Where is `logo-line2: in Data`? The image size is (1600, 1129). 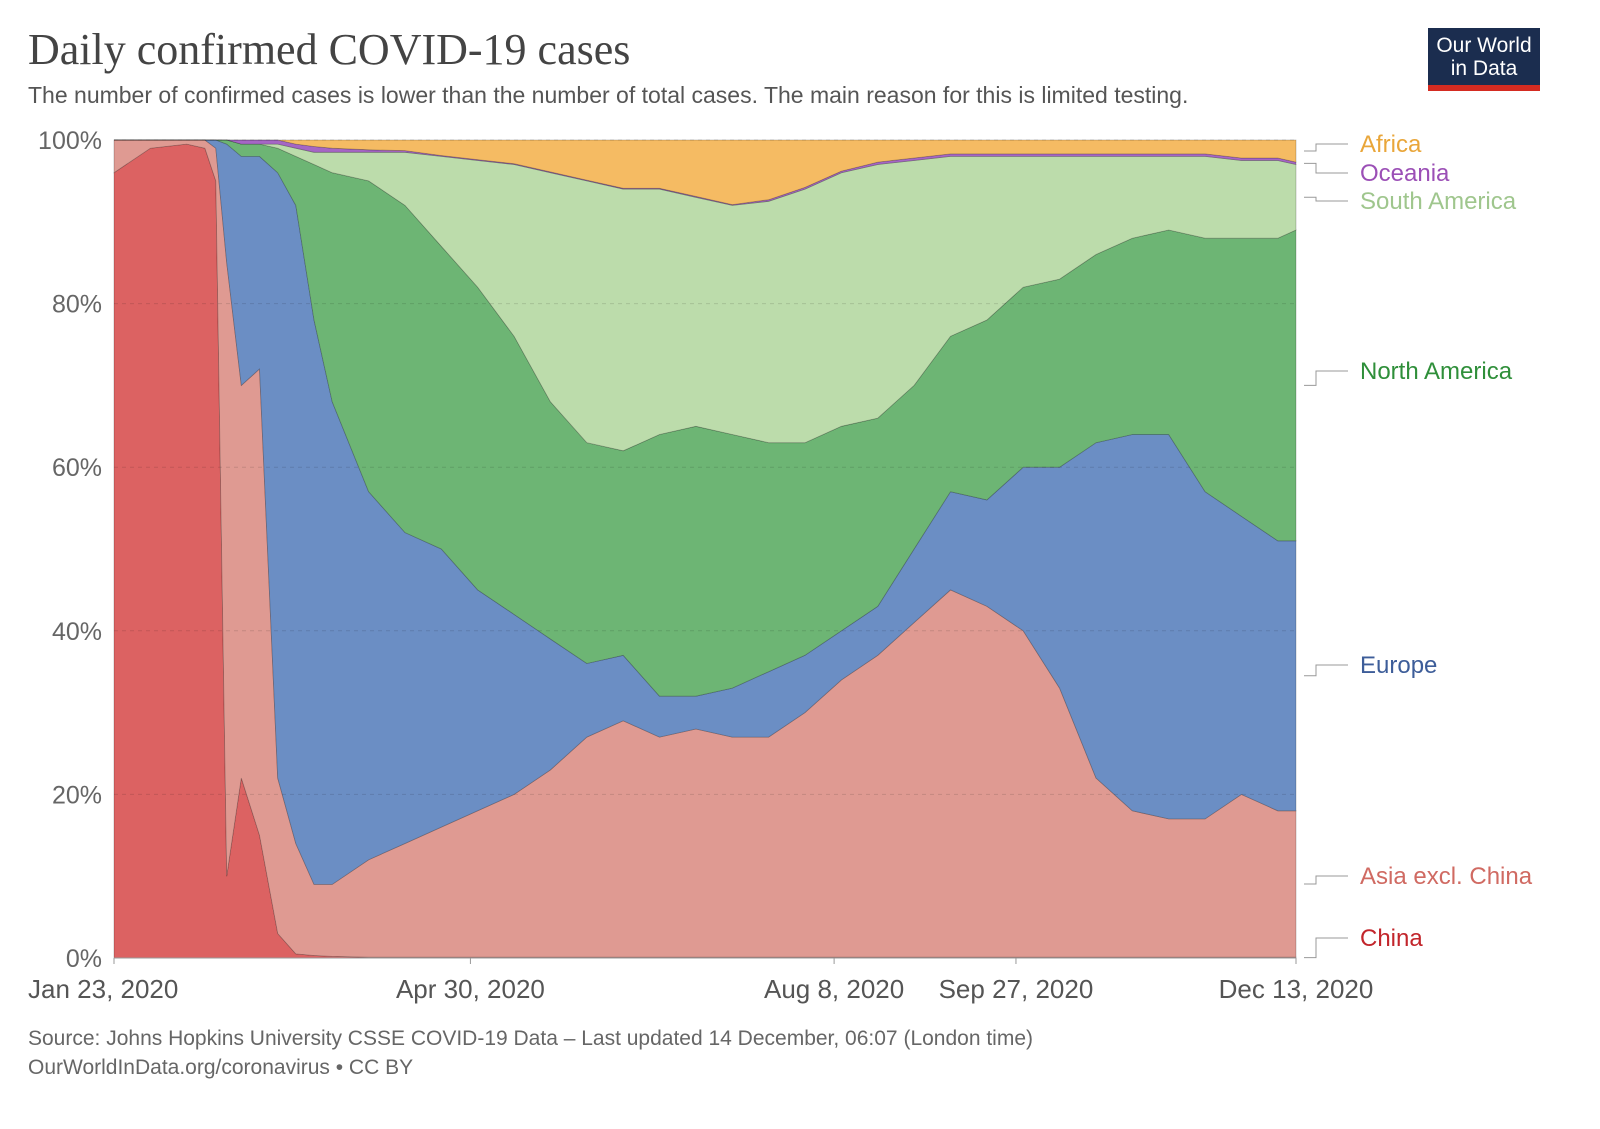 logo-line2: in Data is located at coordinates (1484, 68).